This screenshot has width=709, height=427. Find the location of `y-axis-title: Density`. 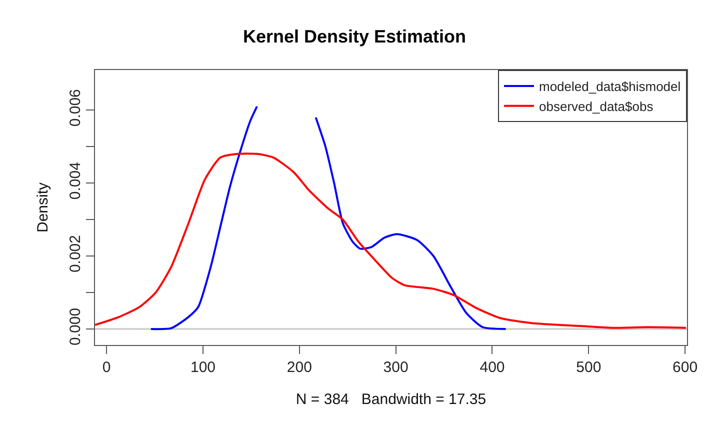

y-axis-title: Density is located at coordinates (43, 207).